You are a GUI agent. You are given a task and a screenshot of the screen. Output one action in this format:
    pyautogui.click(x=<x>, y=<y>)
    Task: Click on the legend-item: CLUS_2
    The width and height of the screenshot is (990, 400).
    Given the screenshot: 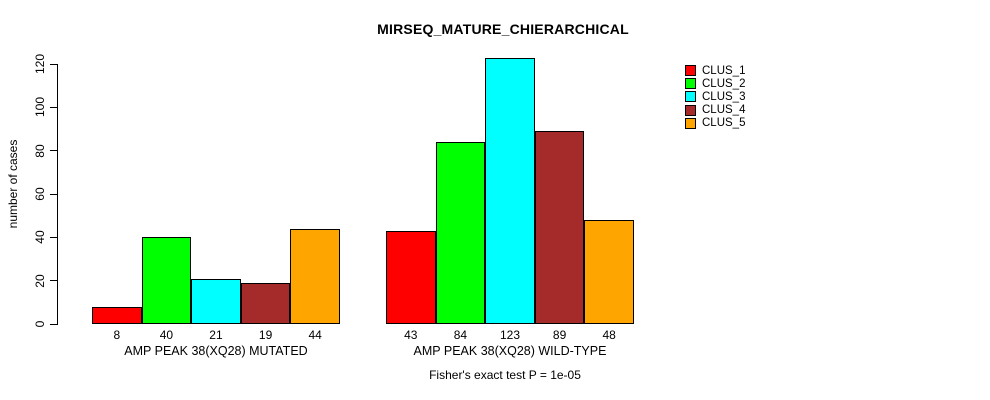 What is the action you would take?
    pyautogui.click(x=715, y=83)
    